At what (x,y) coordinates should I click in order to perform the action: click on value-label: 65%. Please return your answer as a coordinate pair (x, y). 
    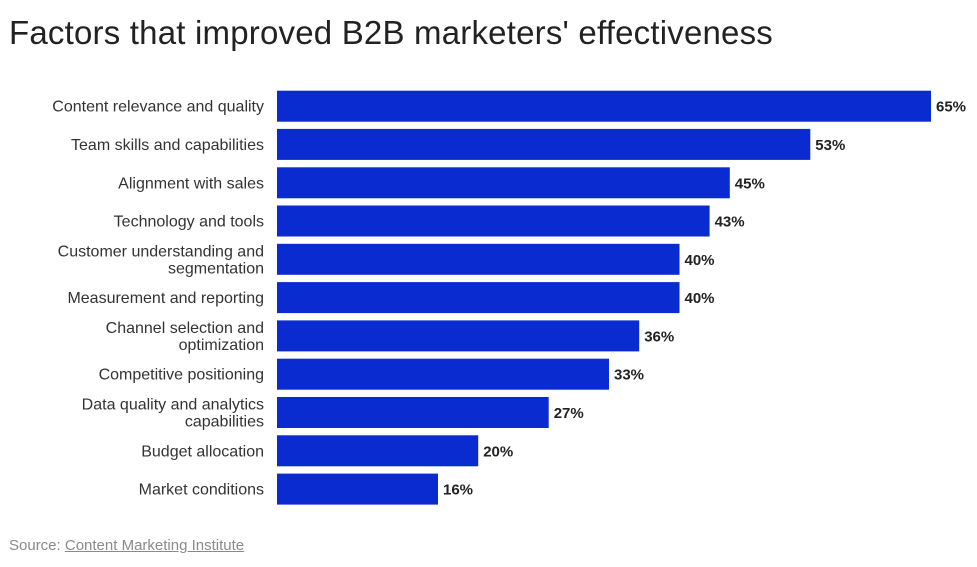
    Looking at the image, I should click on (951, 107).